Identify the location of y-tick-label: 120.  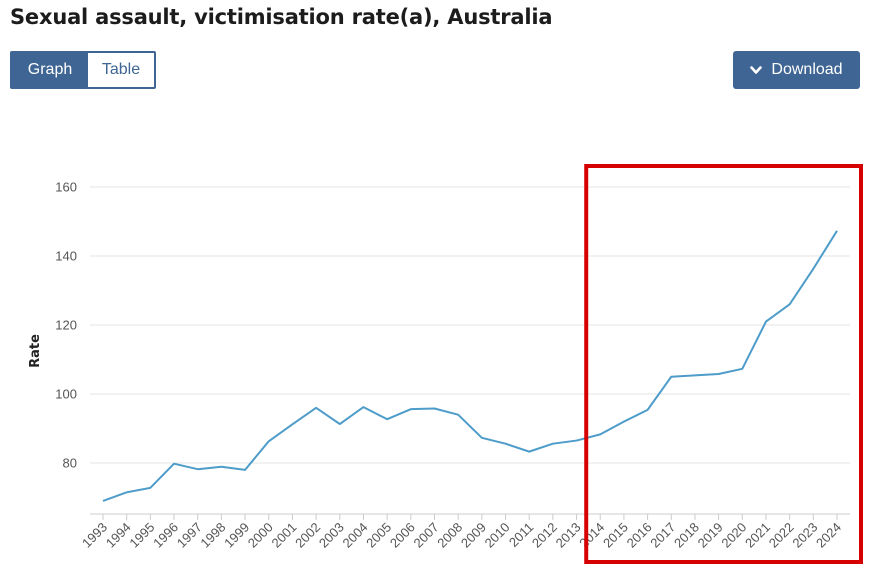
(66, 325).